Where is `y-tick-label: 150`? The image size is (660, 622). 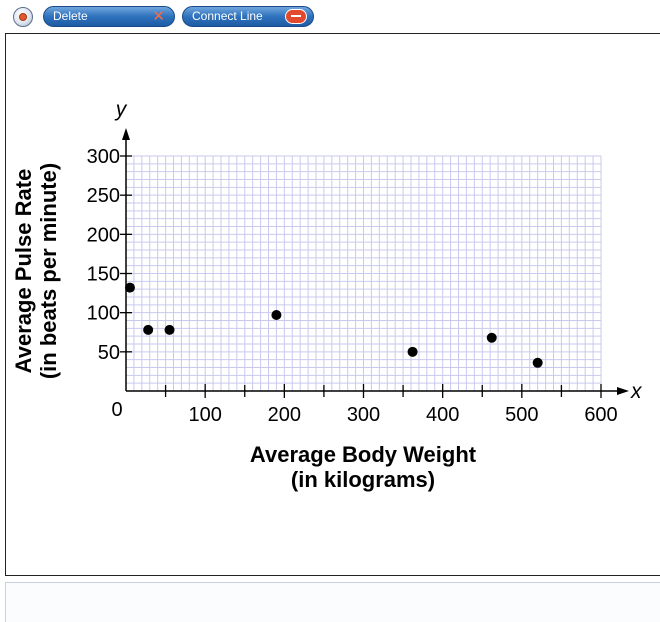
y-tick-label: 150 is located at coordinates (103, 275).